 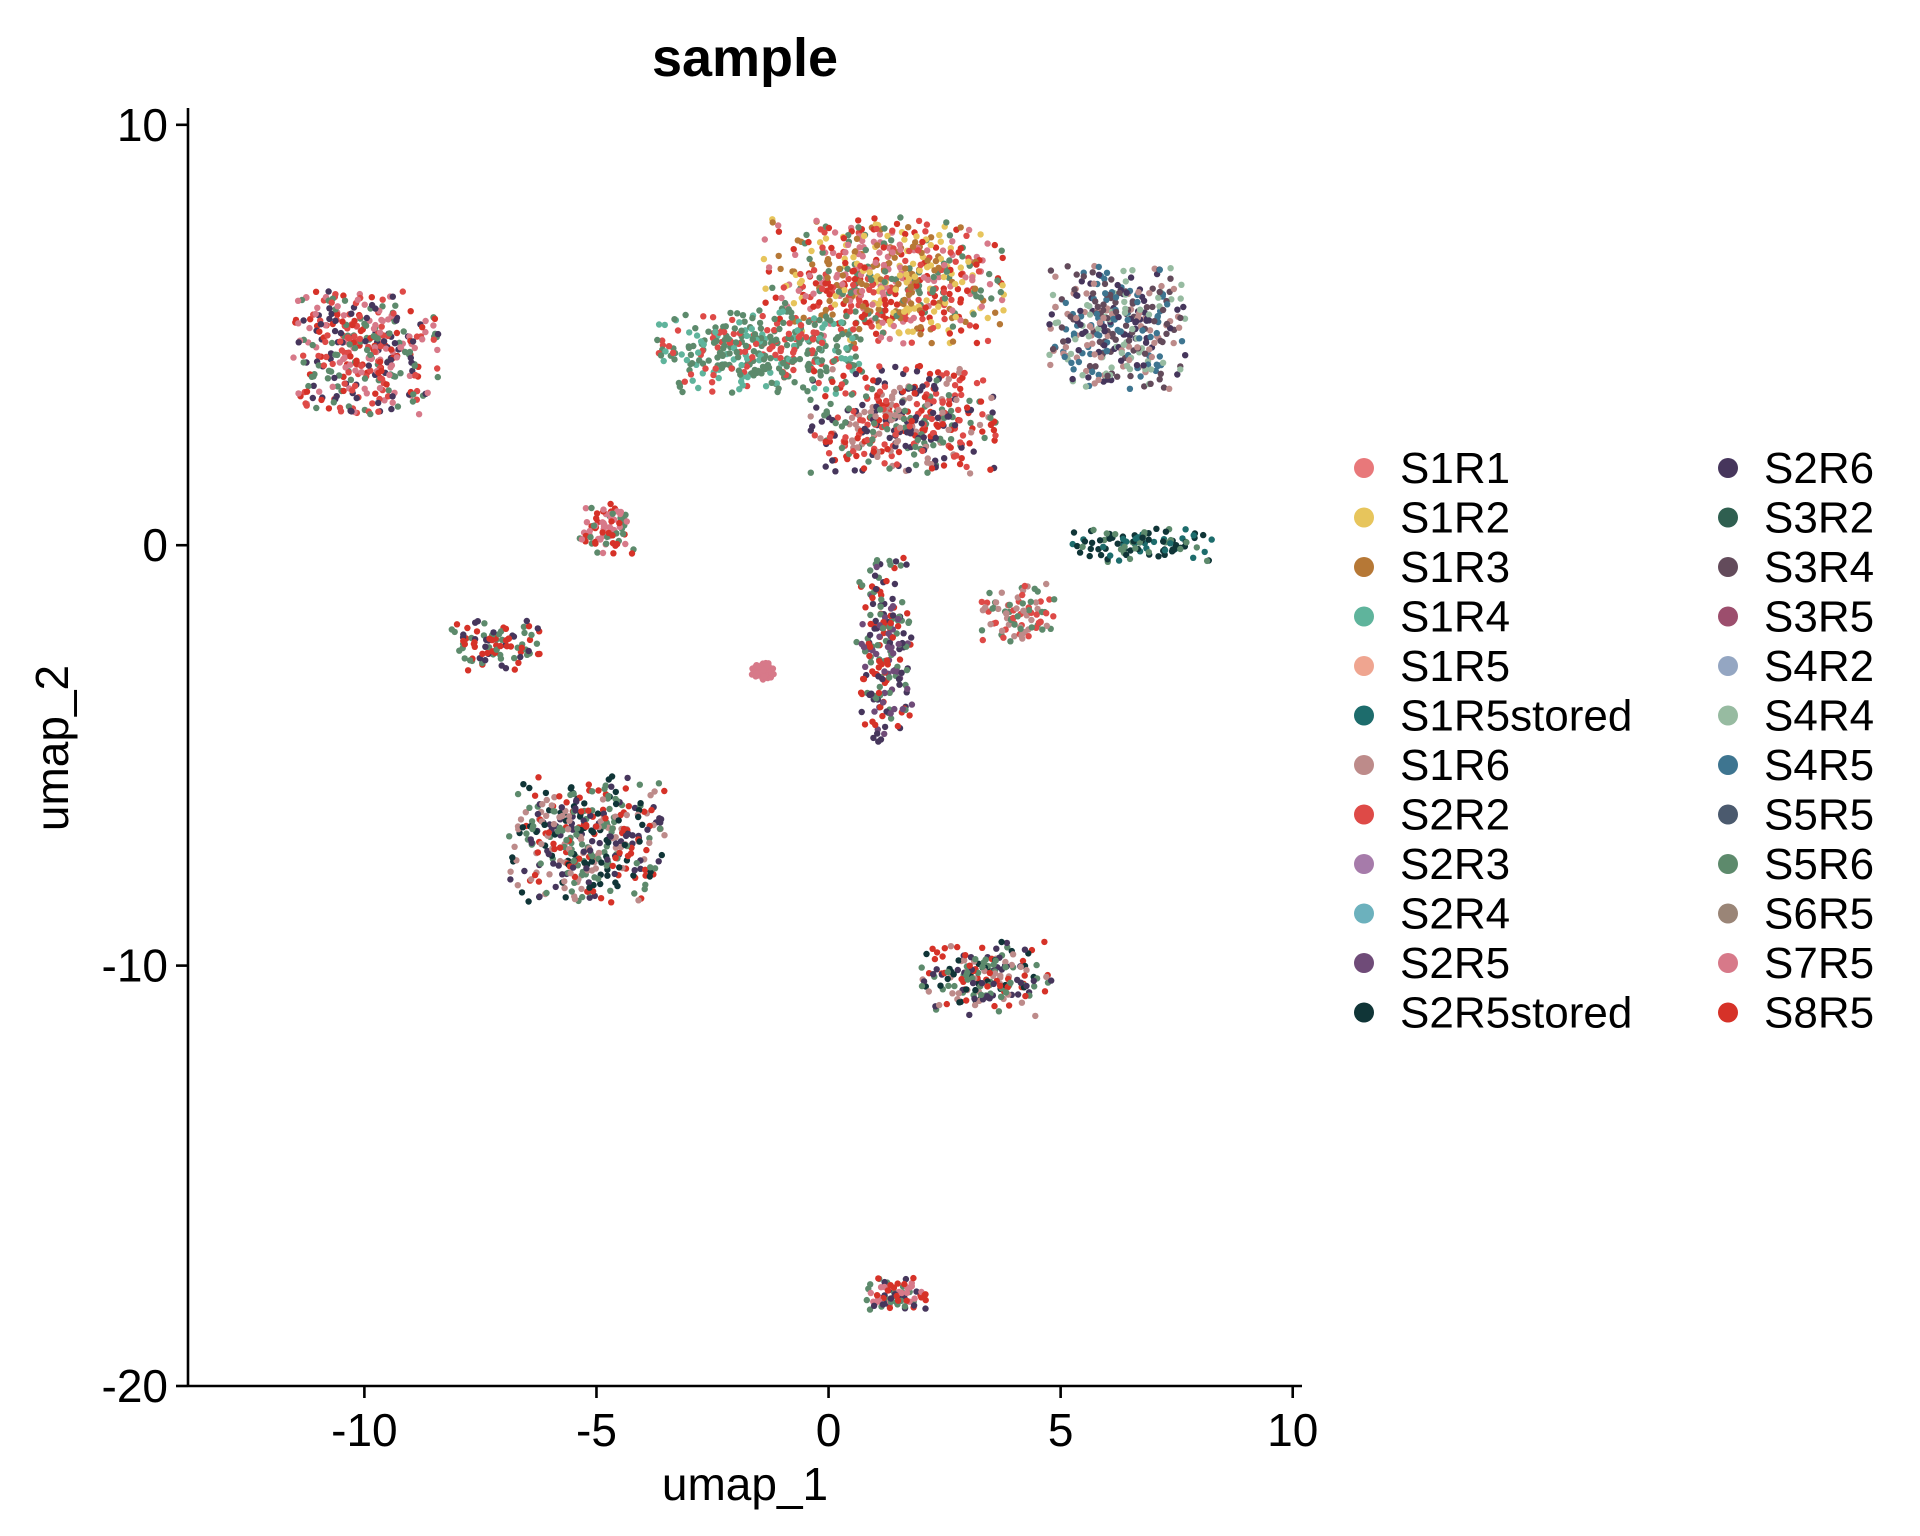 I want to click on legend-label-s3r2: S3R2, so click(x=1819, y=518).